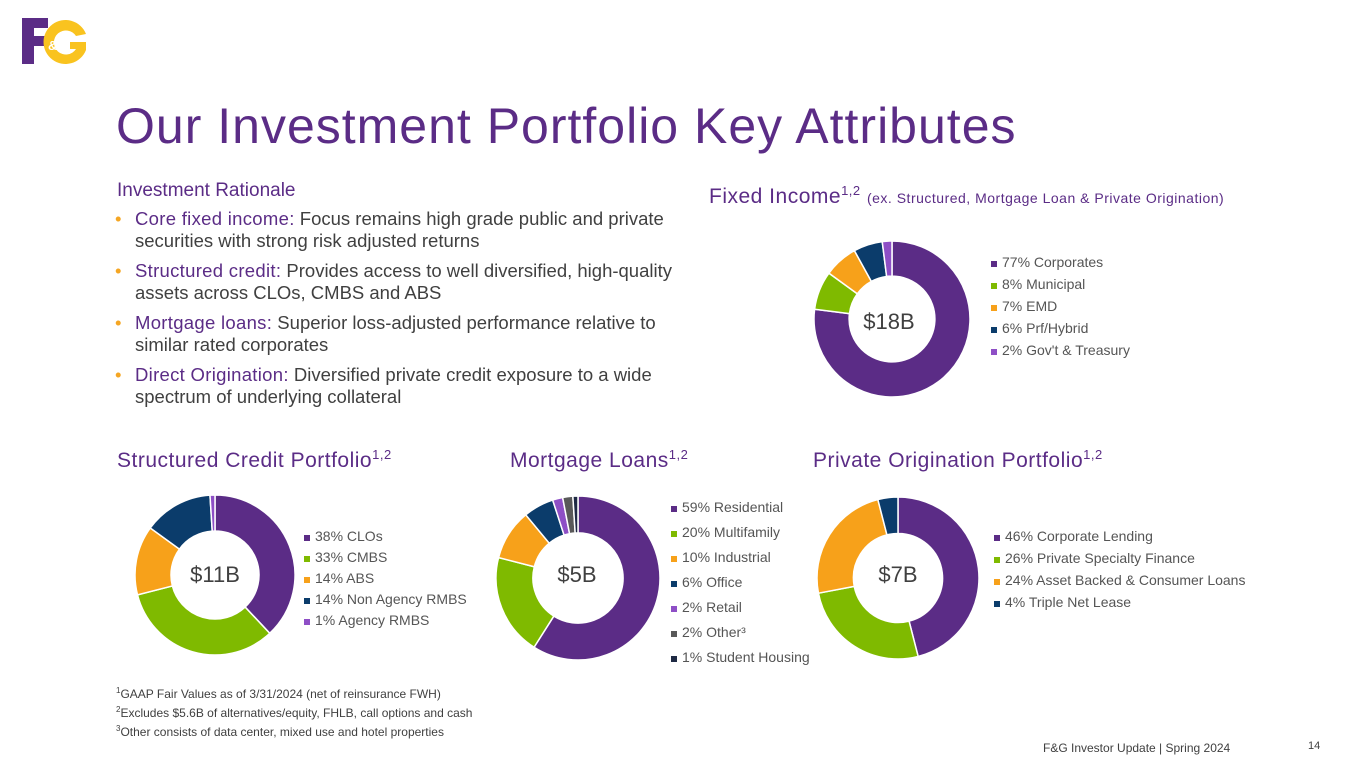  I want to click on mortgage-loans-legend-item-1: 20% Multifamily, so click(740, 536).